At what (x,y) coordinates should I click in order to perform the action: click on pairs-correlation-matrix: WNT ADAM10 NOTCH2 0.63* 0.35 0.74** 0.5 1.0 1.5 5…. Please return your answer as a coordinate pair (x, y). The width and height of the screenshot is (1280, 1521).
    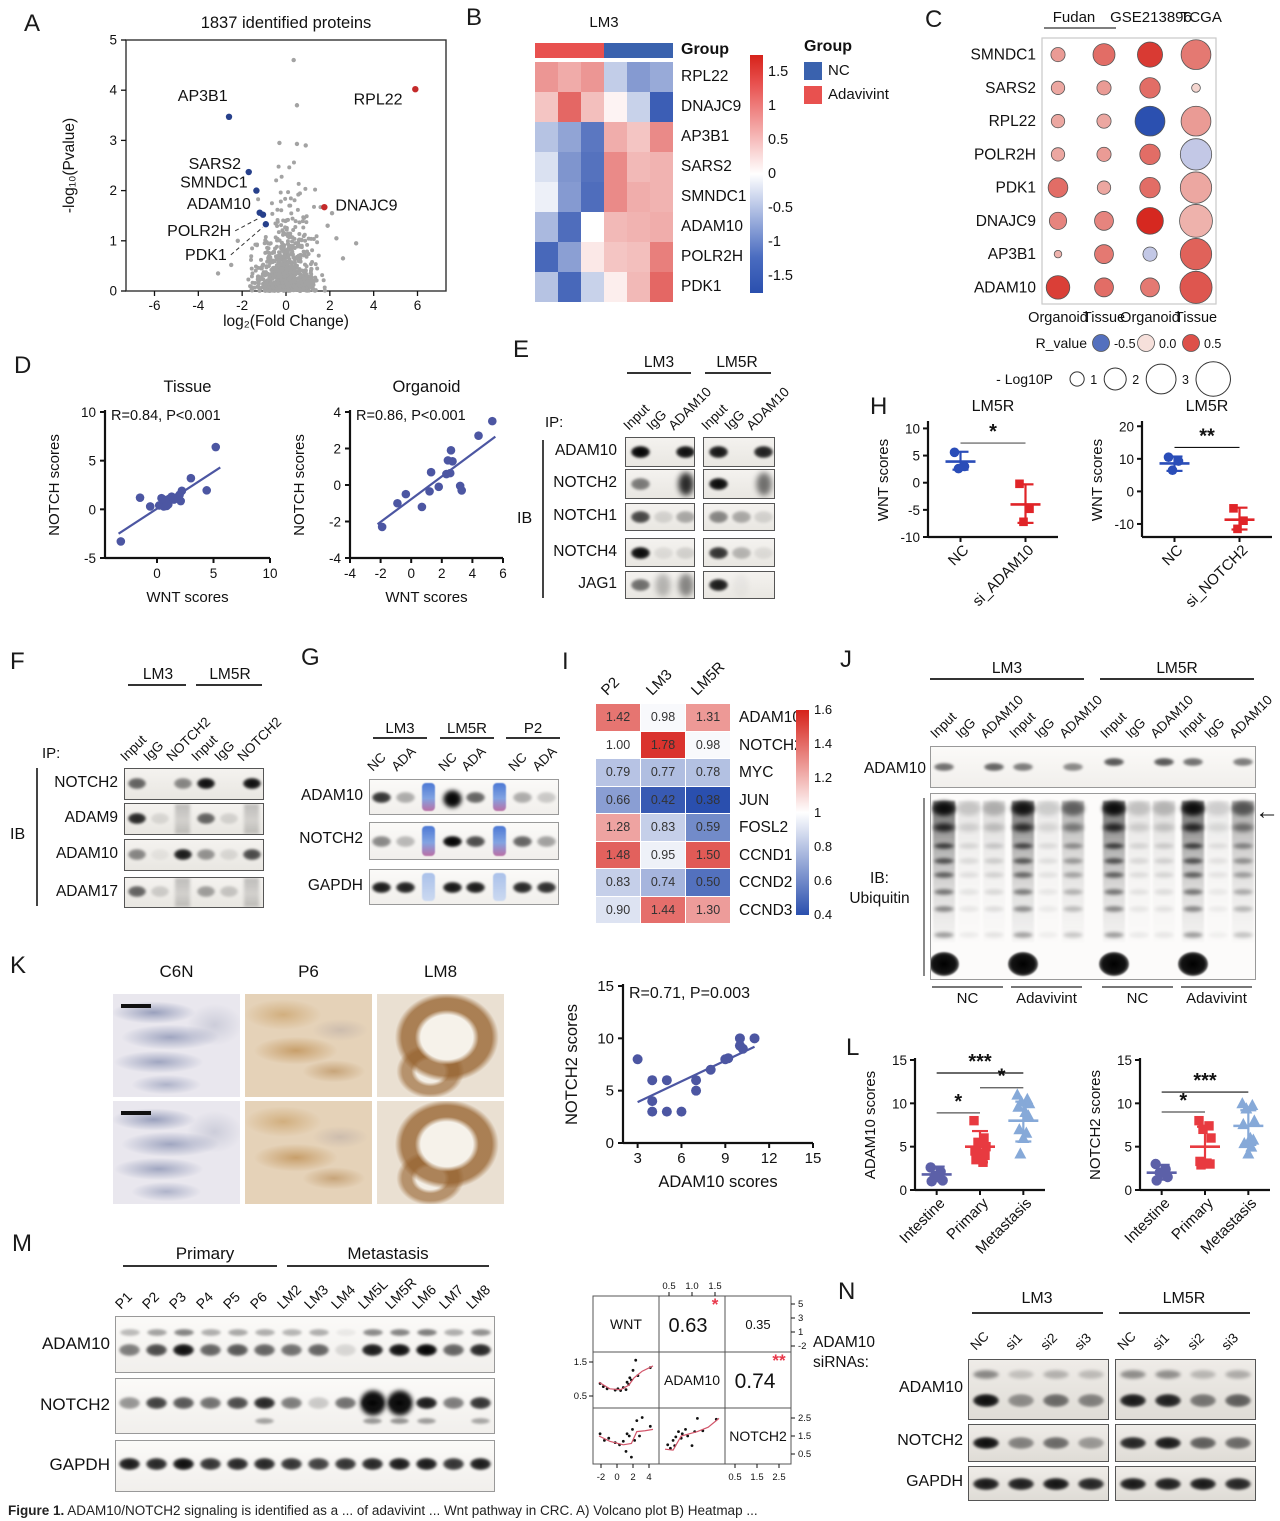
    Looking at the image, I should click on (692, 1382).